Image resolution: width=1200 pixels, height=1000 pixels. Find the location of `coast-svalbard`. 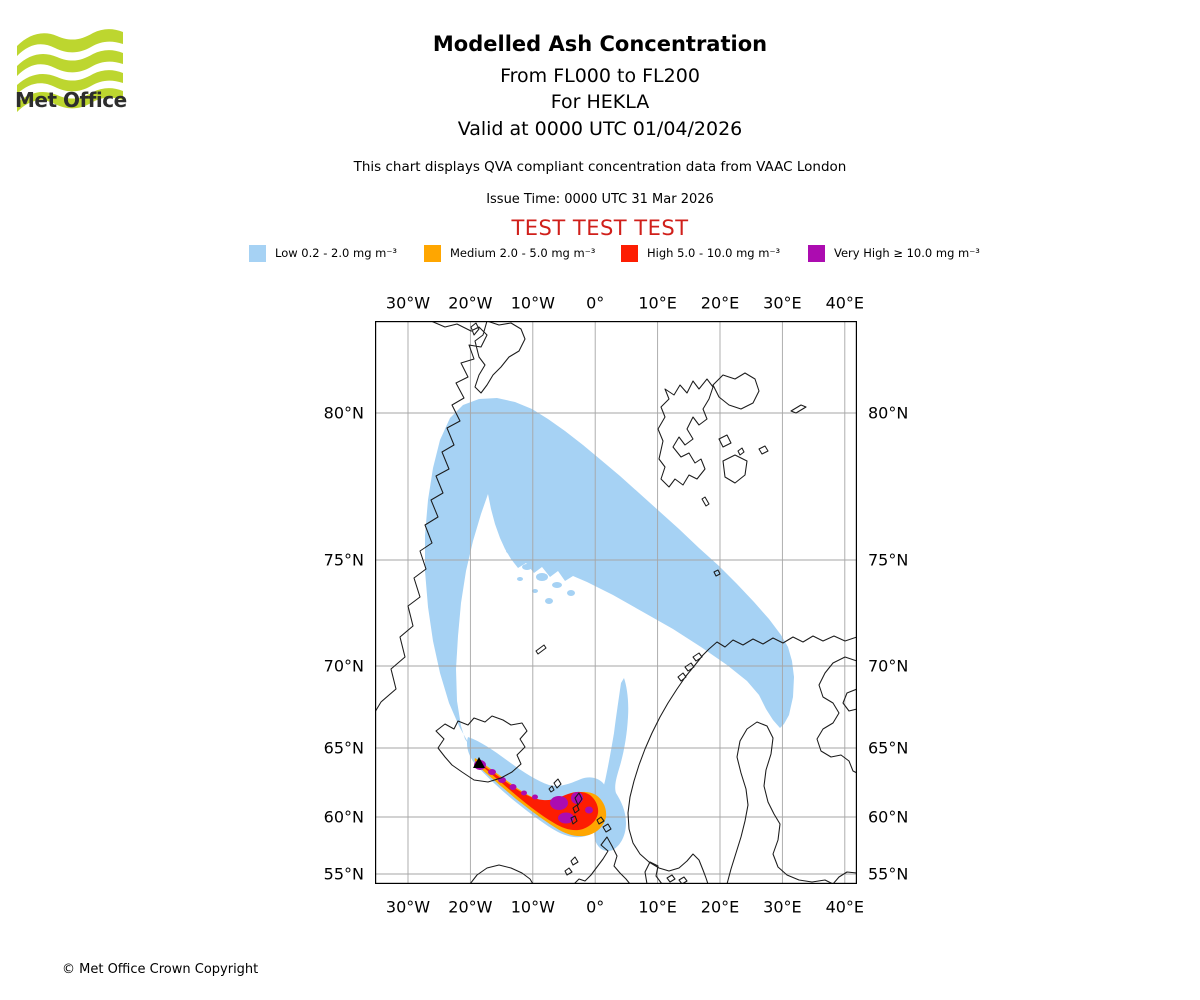

coast-svalbard is located at coordinates (732, 439).